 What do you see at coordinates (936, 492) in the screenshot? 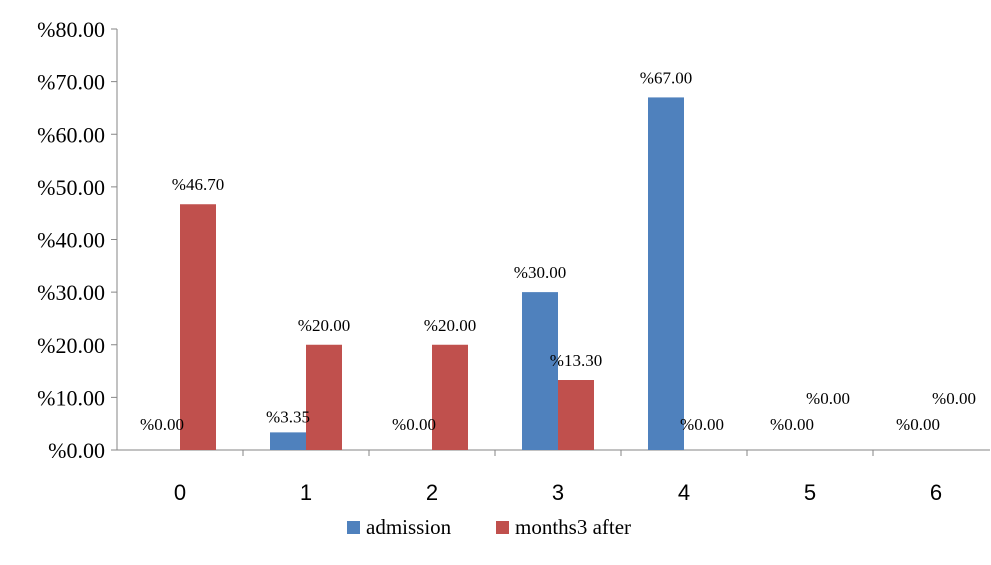
I see `x-tick-label: 6` at bounding box center [936, 492].